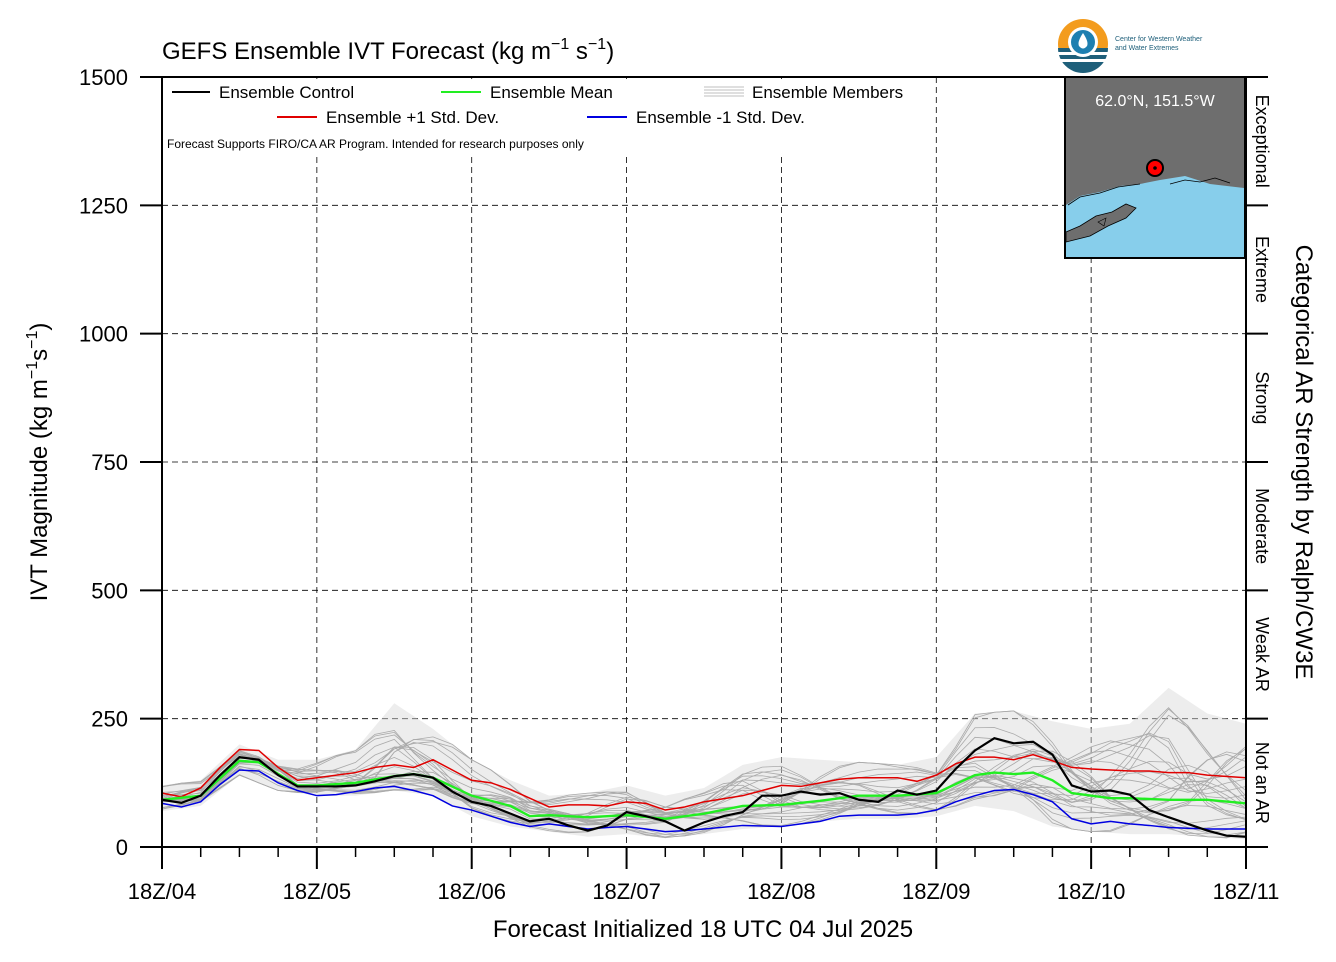  What do you see at coordinates (103, 334) in the screenshot?
I see `y-tick-label: 1000` at bounding box center [103, 334].